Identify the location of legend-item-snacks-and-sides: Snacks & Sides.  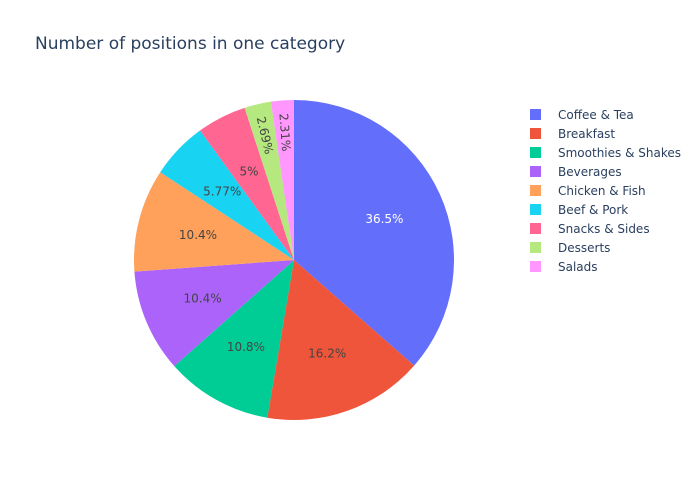
(612, 228).